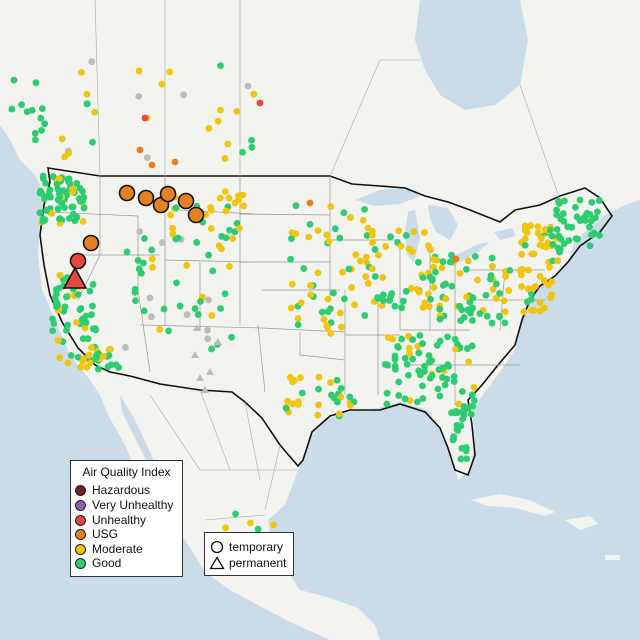 This screenshot has width=640, height=640. What do you see at coordinates (133, 505) in the screenshot?
I see `legend-label: Very Unhealthy` at bounding box center [133, 505].